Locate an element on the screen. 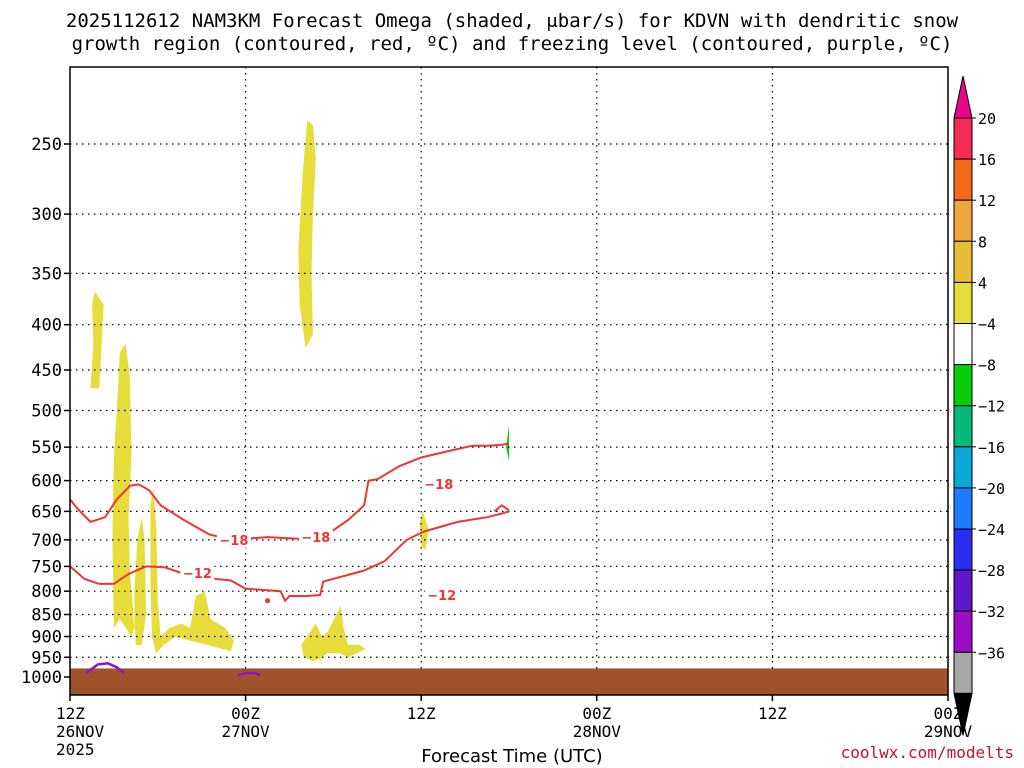 The height and width of the screenshot is (768, 1024). y-tick-label-750: 750 is located at coordinates (46, 567).